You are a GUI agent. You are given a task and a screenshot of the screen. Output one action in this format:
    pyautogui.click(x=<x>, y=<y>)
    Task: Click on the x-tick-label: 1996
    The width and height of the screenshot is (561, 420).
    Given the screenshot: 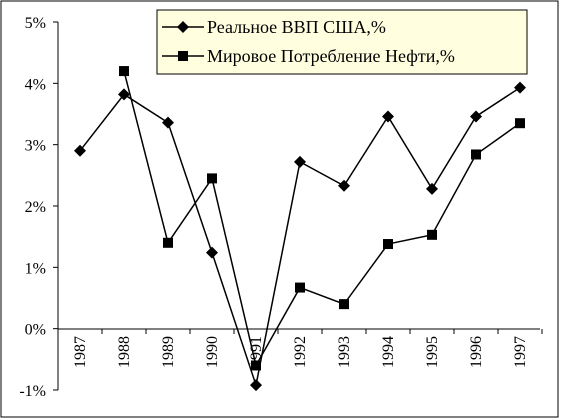 What is the action you would take?
    pyautogui.click(x=476, y=352)
    